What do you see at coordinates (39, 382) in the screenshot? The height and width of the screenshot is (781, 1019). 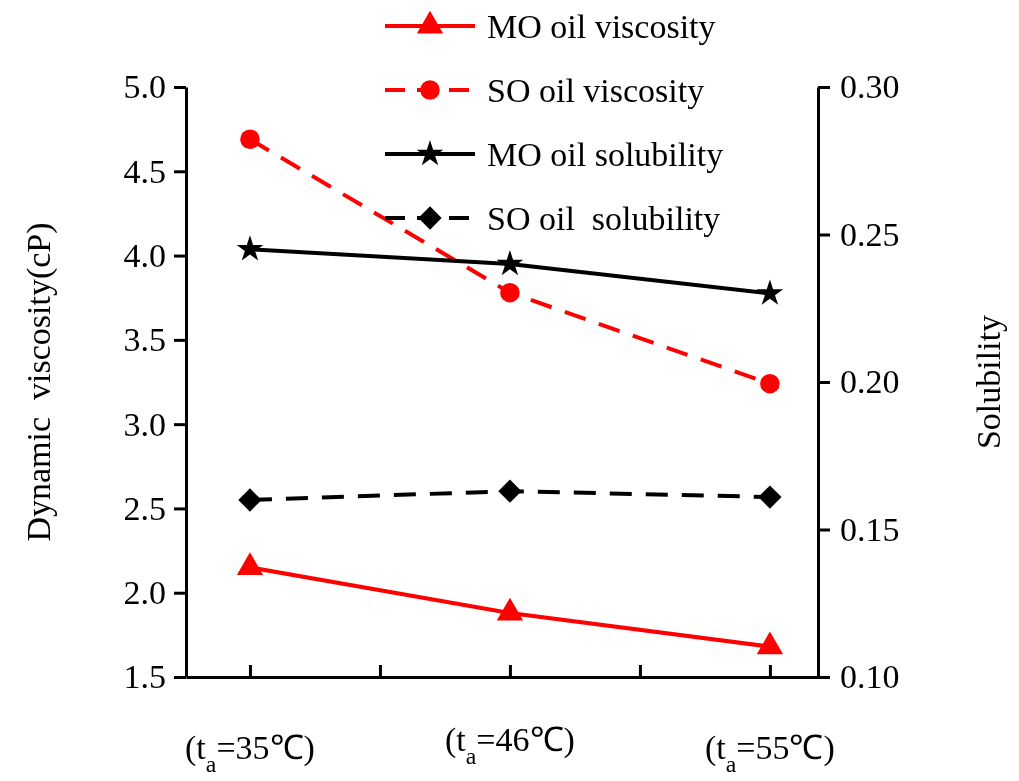 I see `y-axis-title: Dynamic viscosity(cP)` at bounding box center [39, 382].